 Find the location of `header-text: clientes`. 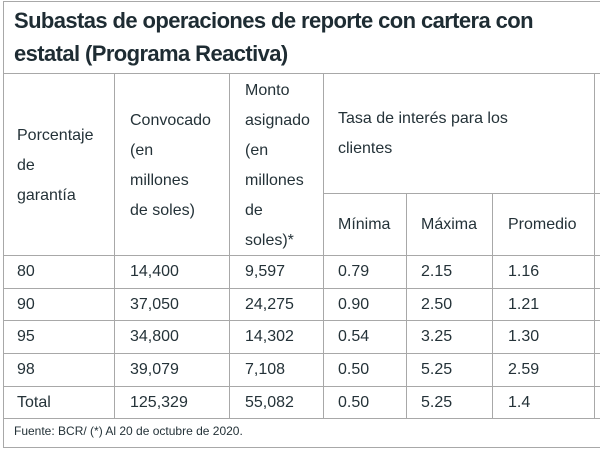

header-text: clientes is located at coordinates (365, 148).